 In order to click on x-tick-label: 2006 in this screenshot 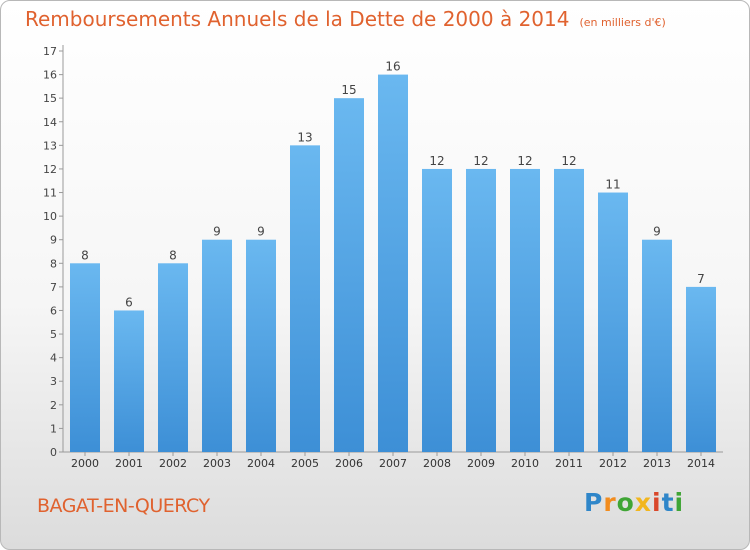, I will do `click(349, 463)`.